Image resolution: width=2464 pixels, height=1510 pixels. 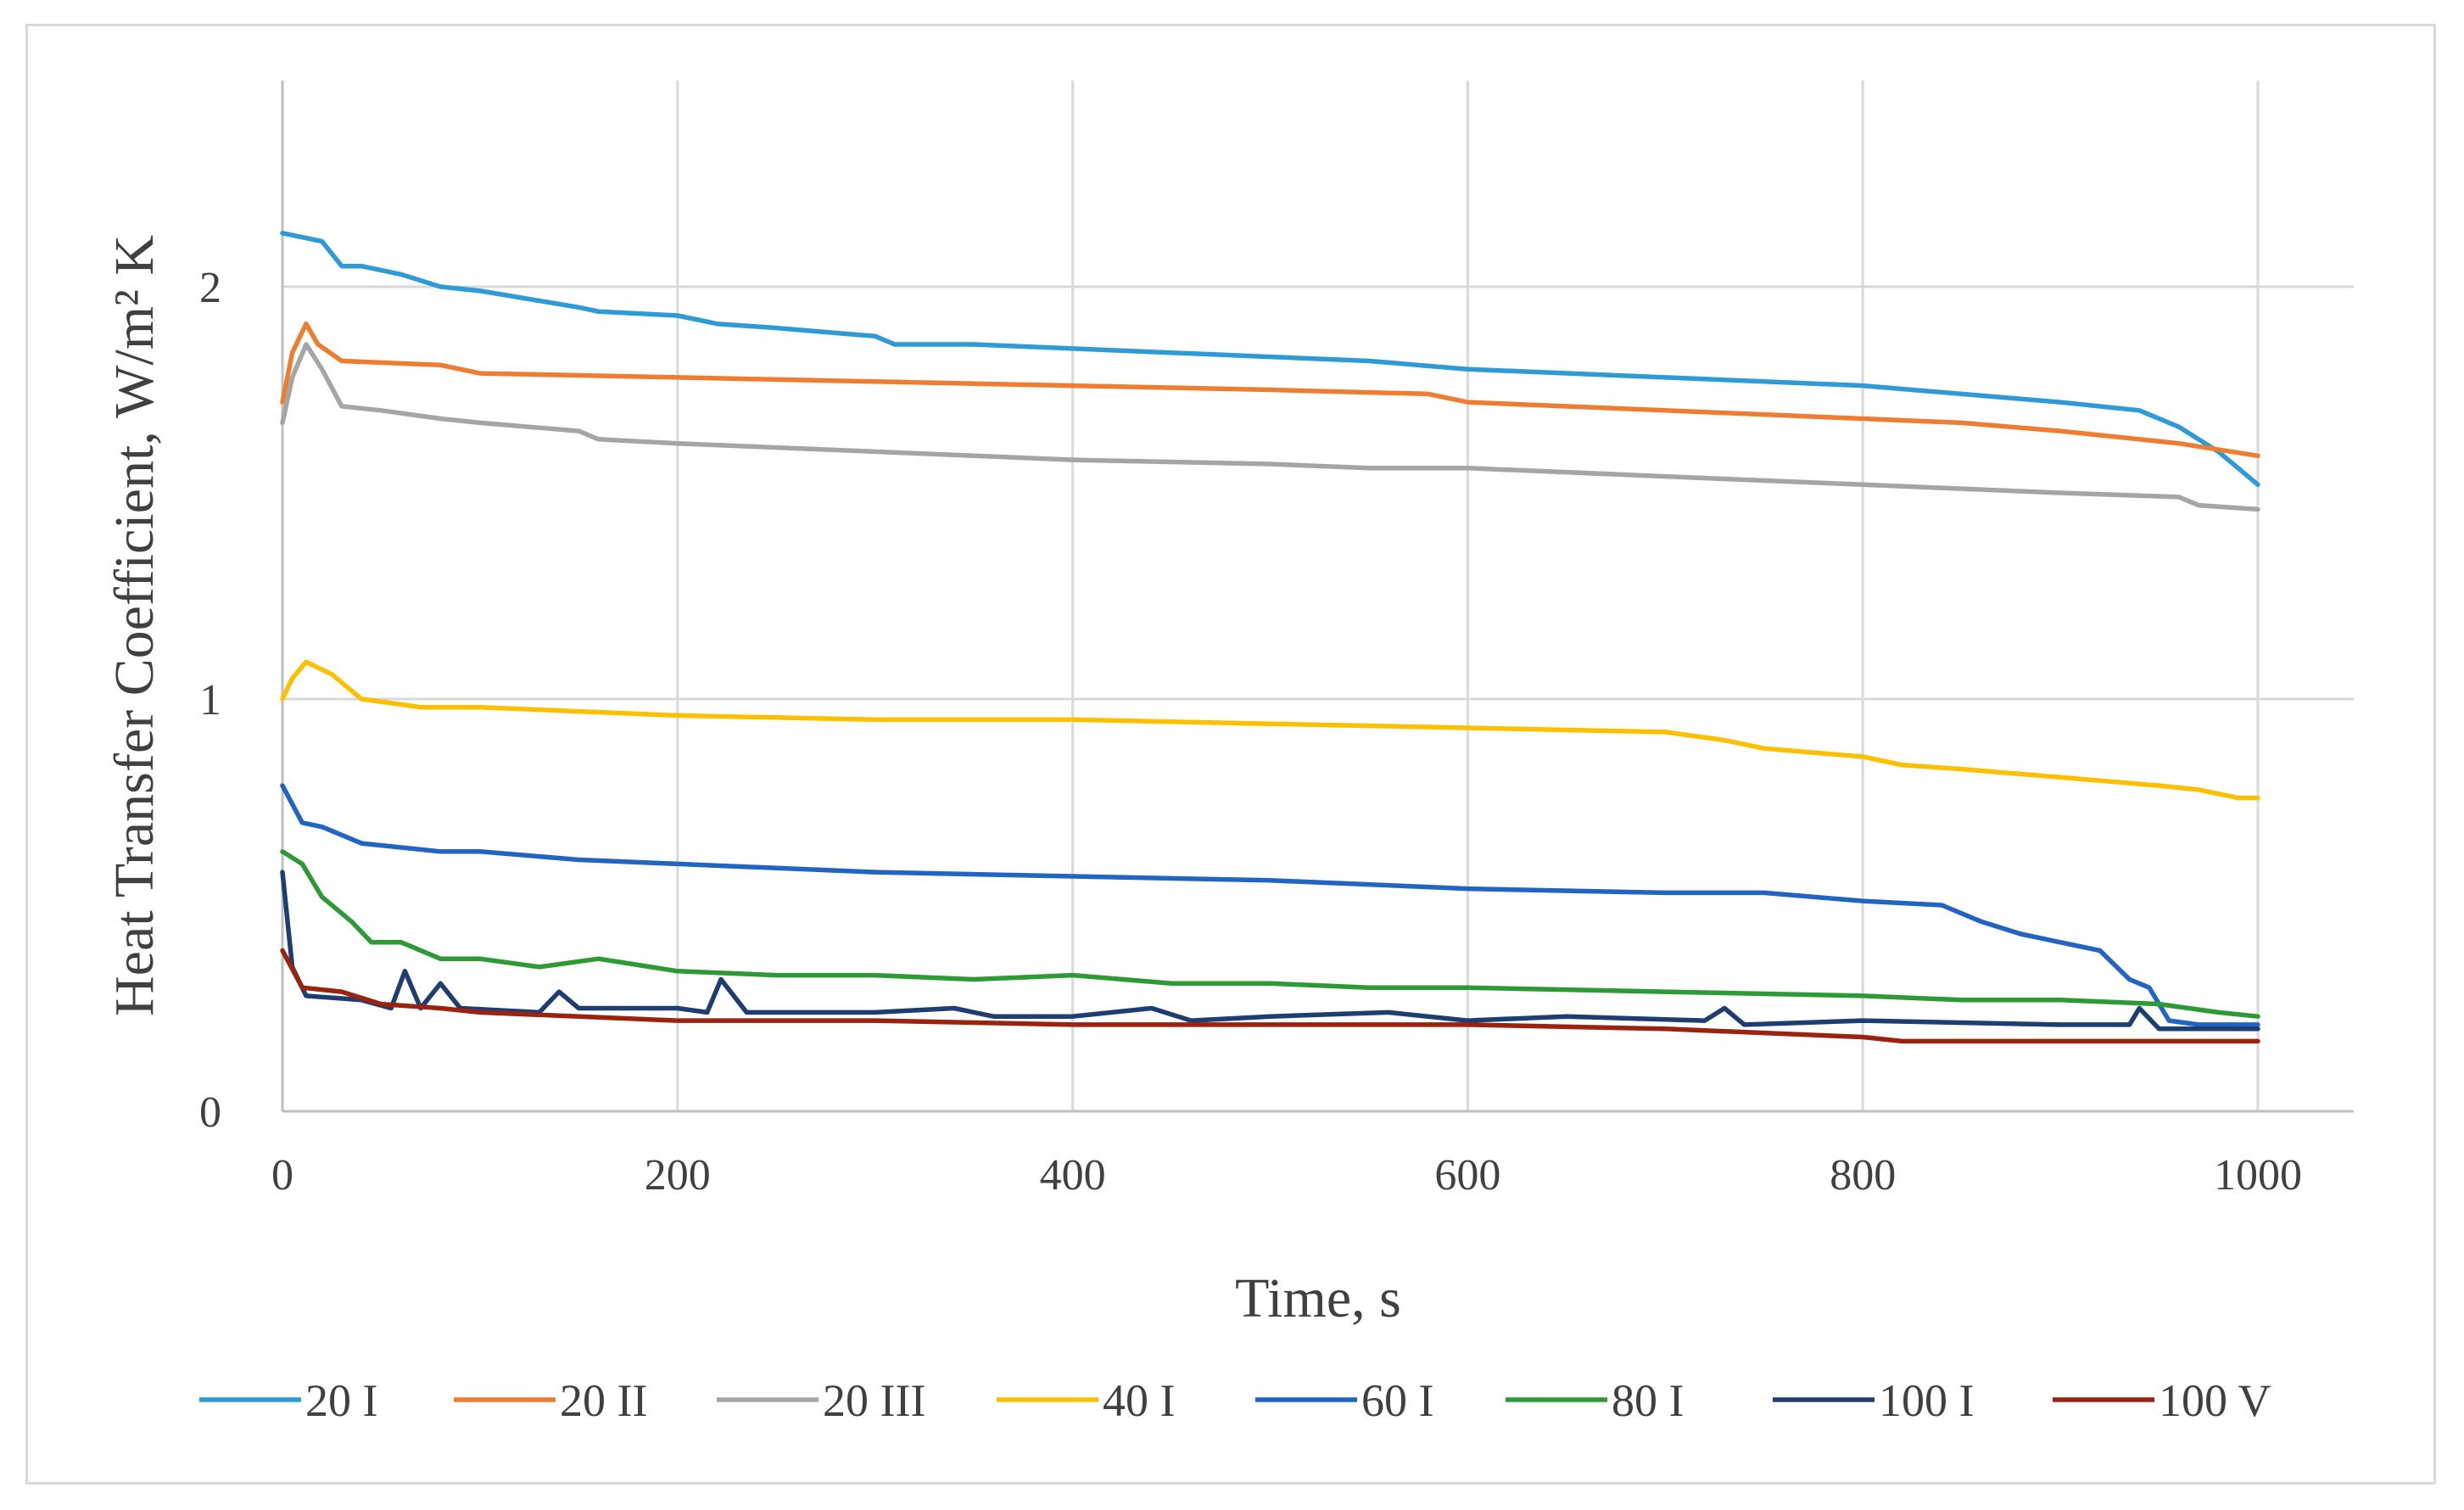 I want to click on x-tick-label: 0, so click(x=282, y=1175).